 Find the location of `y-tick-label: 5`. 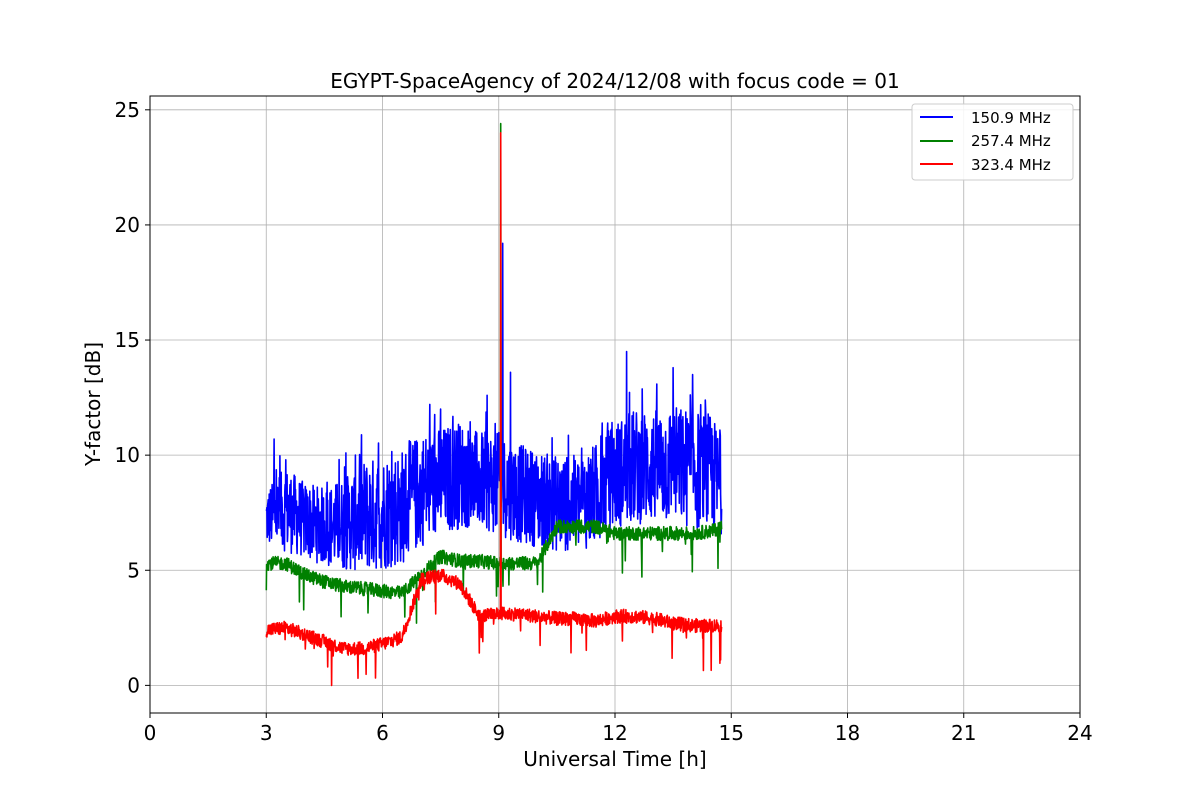

y-tick-label: 5 is located at coordinates (133, 570).